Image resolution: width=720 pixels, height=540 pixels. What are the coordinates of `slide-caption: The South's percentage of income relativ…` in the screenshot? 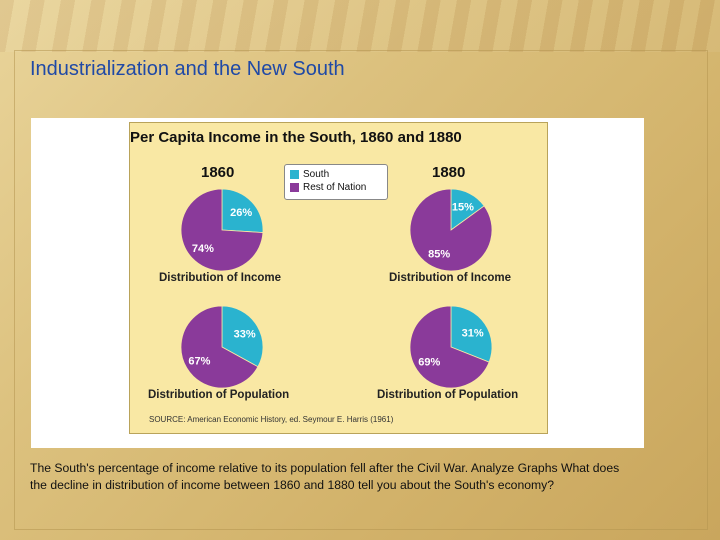 It's located at (325, 476).